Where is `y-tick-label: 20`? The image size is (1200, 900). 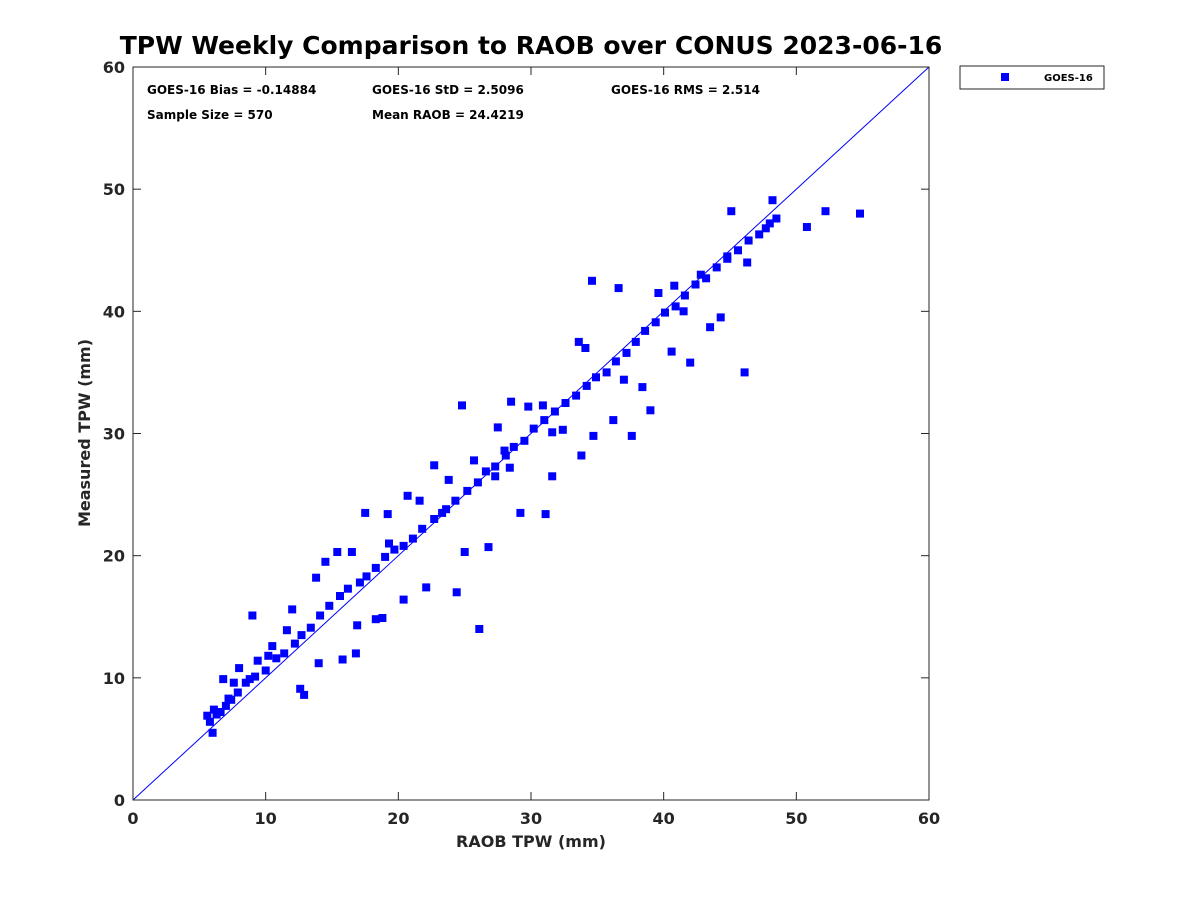
y-tick-label: 20 is located at coordinates (114, 556).